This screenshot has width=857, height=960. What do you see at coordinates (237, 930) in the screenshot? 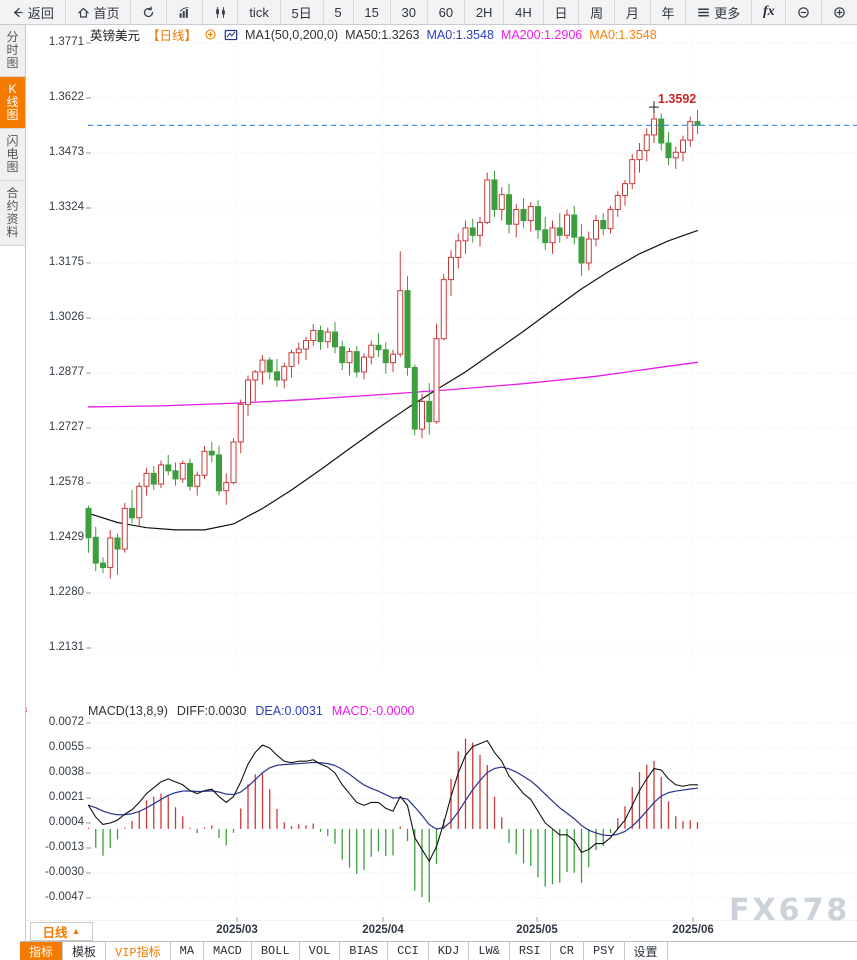
I see `time-axis-label: 2025/03` at bounding box center [237, 930].